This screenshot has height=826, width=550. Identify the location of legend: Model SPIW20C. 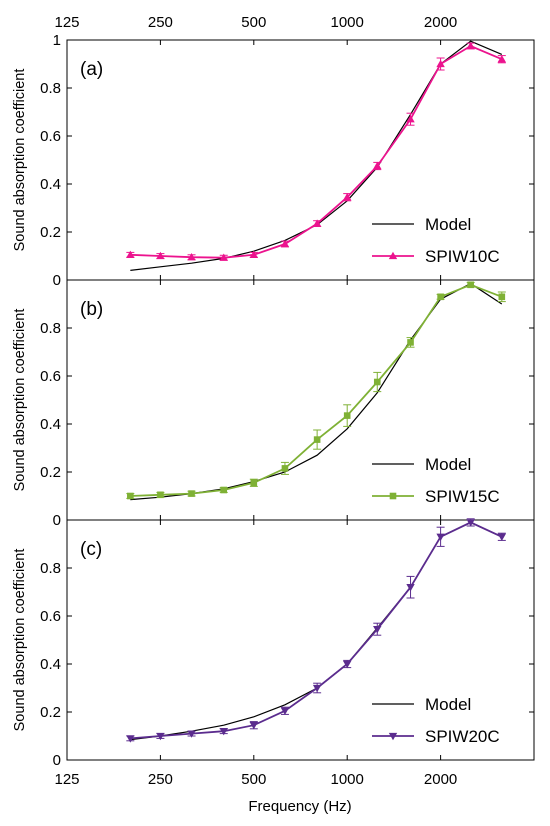
(436, 720).